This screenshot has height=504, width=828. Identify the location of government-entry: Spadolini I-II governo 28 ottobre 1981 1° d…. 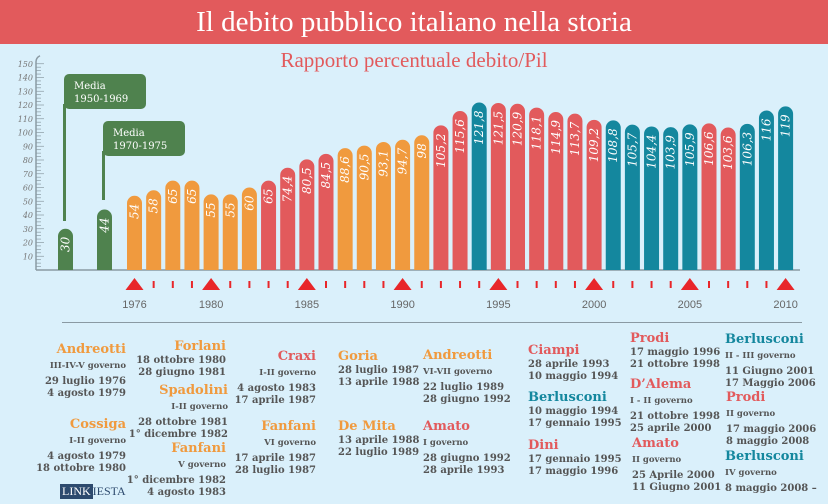
(178, 411).